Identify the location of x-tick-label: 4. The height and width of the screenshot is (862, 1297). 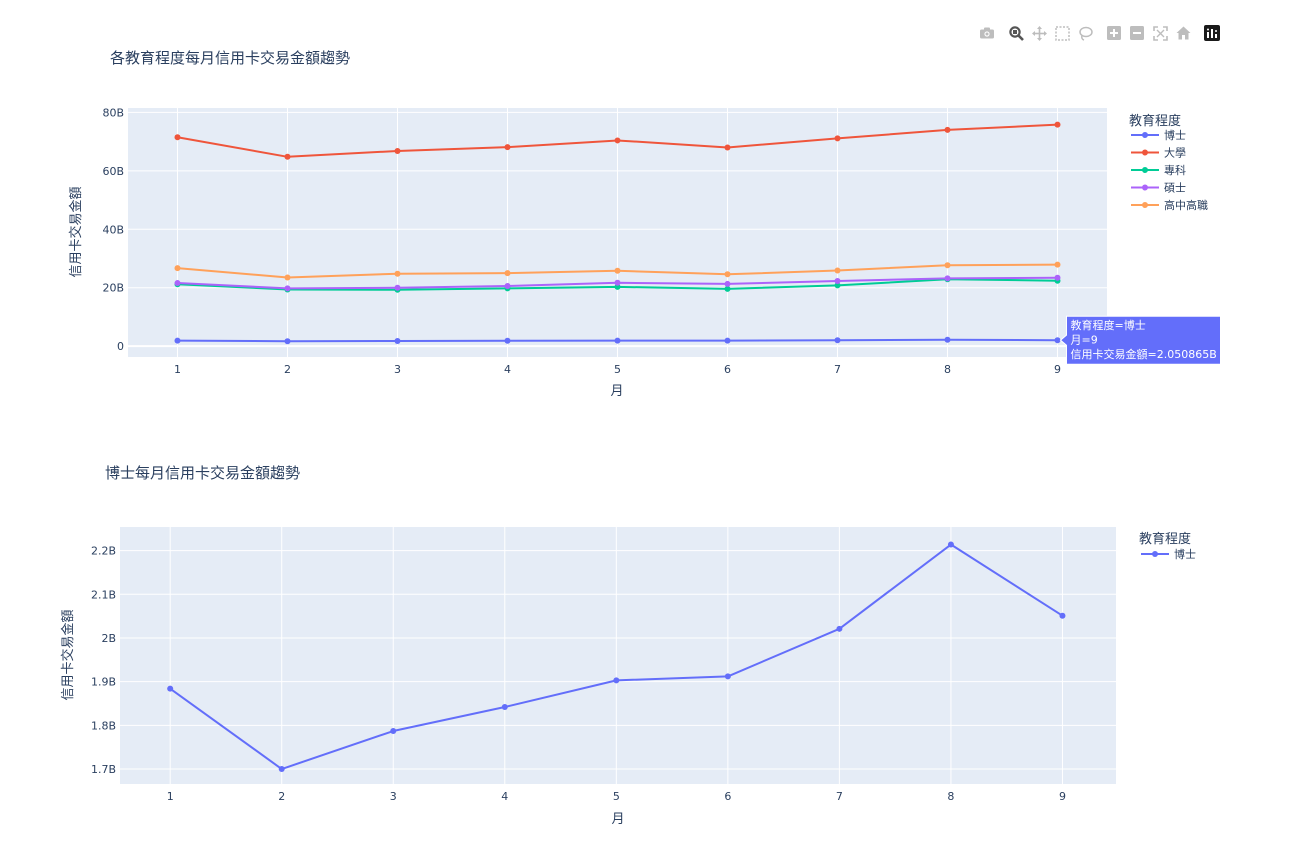
(507, 369).